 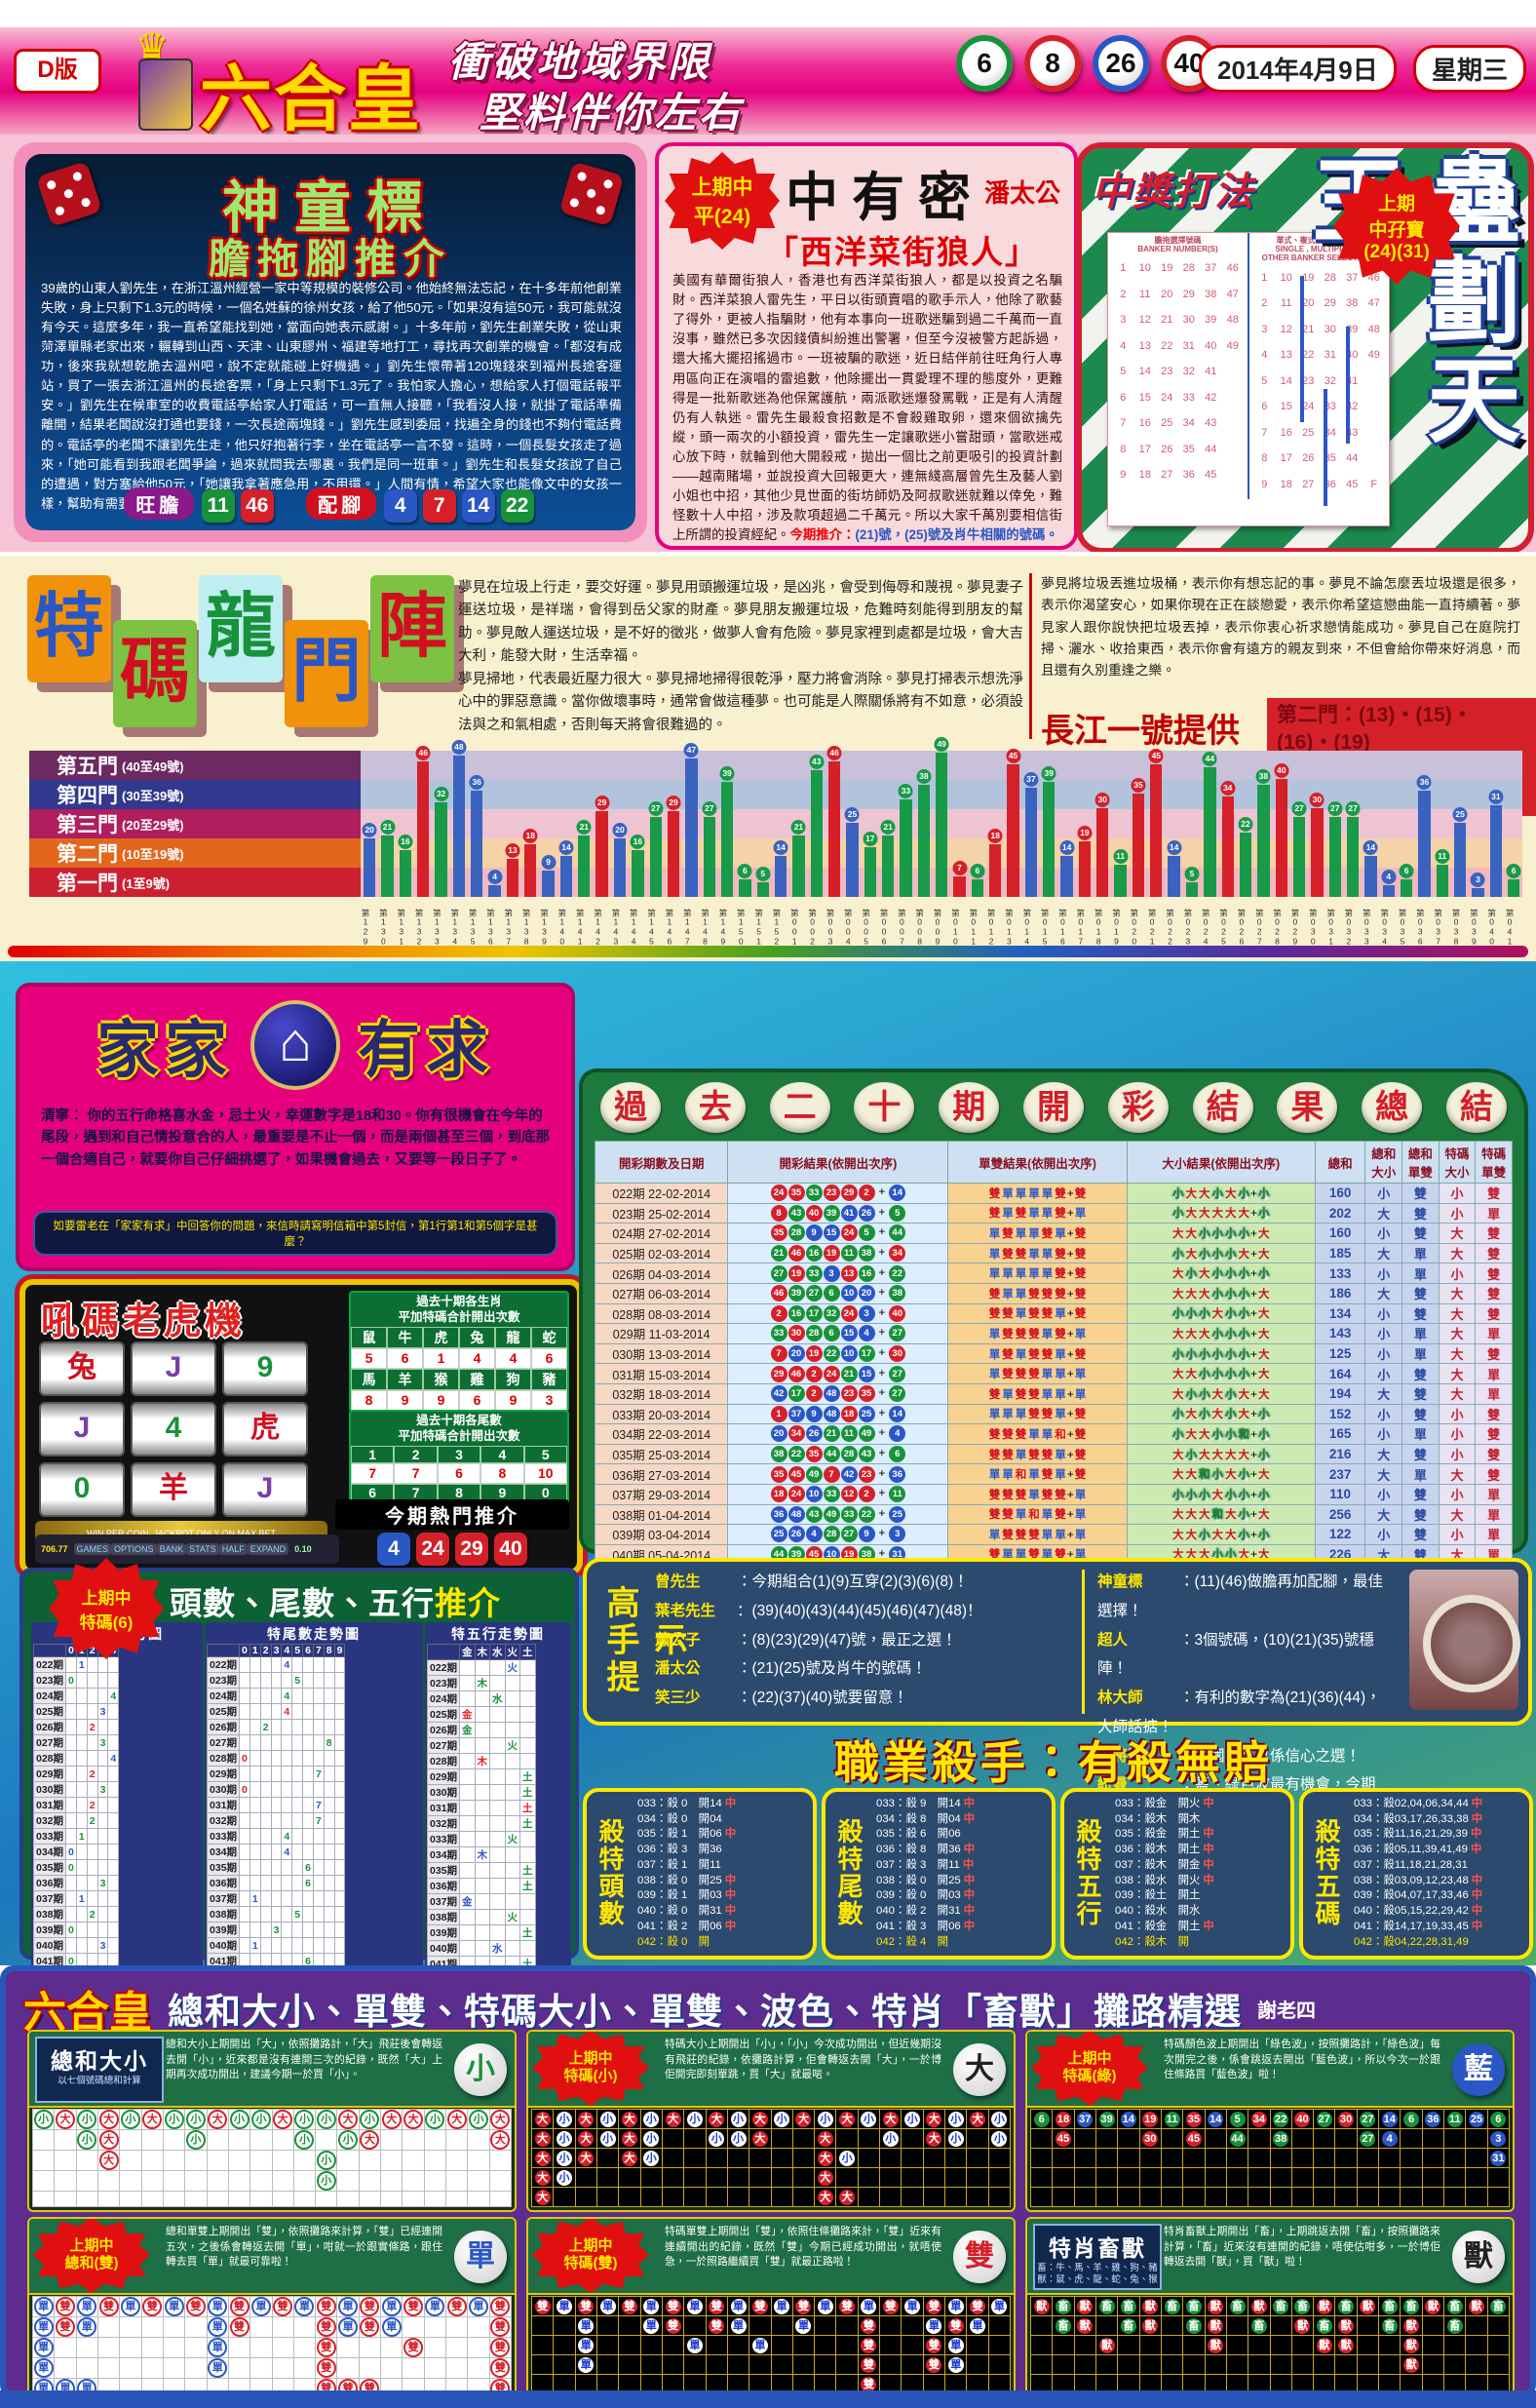 I want to click on slot-button: GAMES, so click(x=93, y=1549).